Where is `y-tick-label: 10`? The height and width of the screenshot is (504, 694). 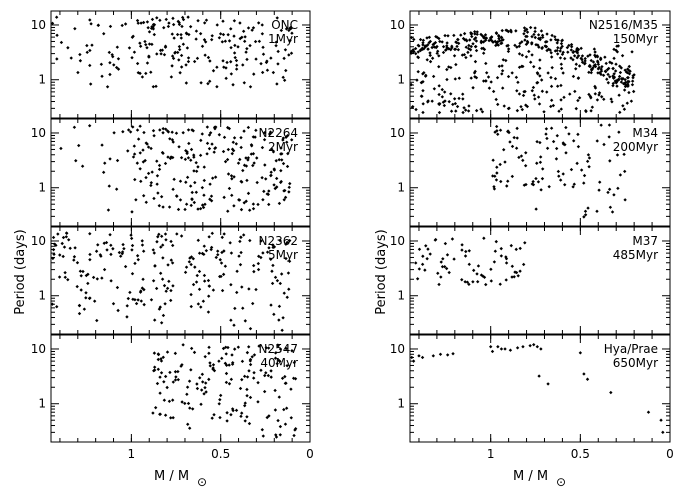 y-tick-label: 10 is located at coordinates (397, 241).